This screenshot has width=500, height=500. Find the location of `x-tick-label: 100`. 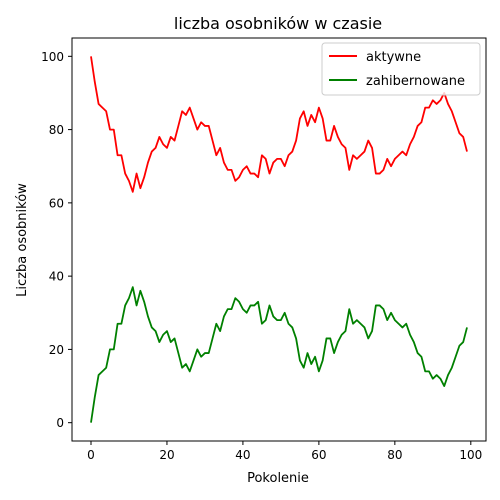

x-tick-label: 100 is located at coordinates (470, 455).